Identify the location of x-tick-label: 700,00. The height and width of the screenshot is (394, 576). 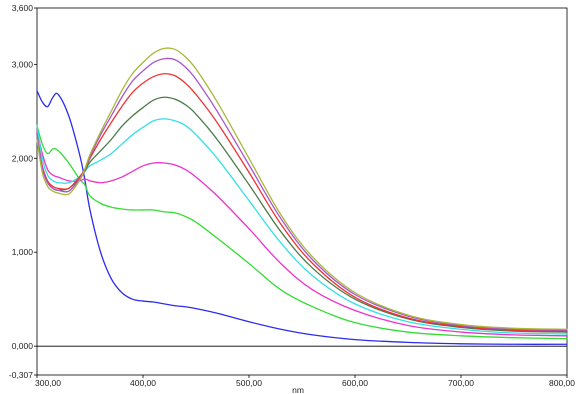
(461, 383).